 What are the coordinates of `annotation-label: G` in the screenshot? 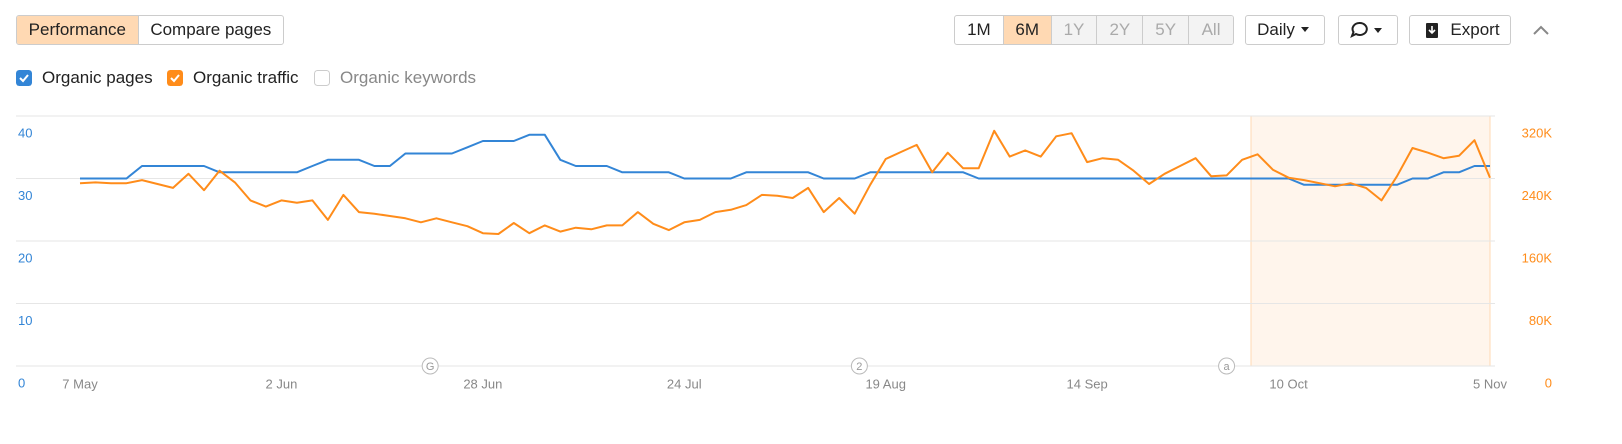 It's located at (430, 367).